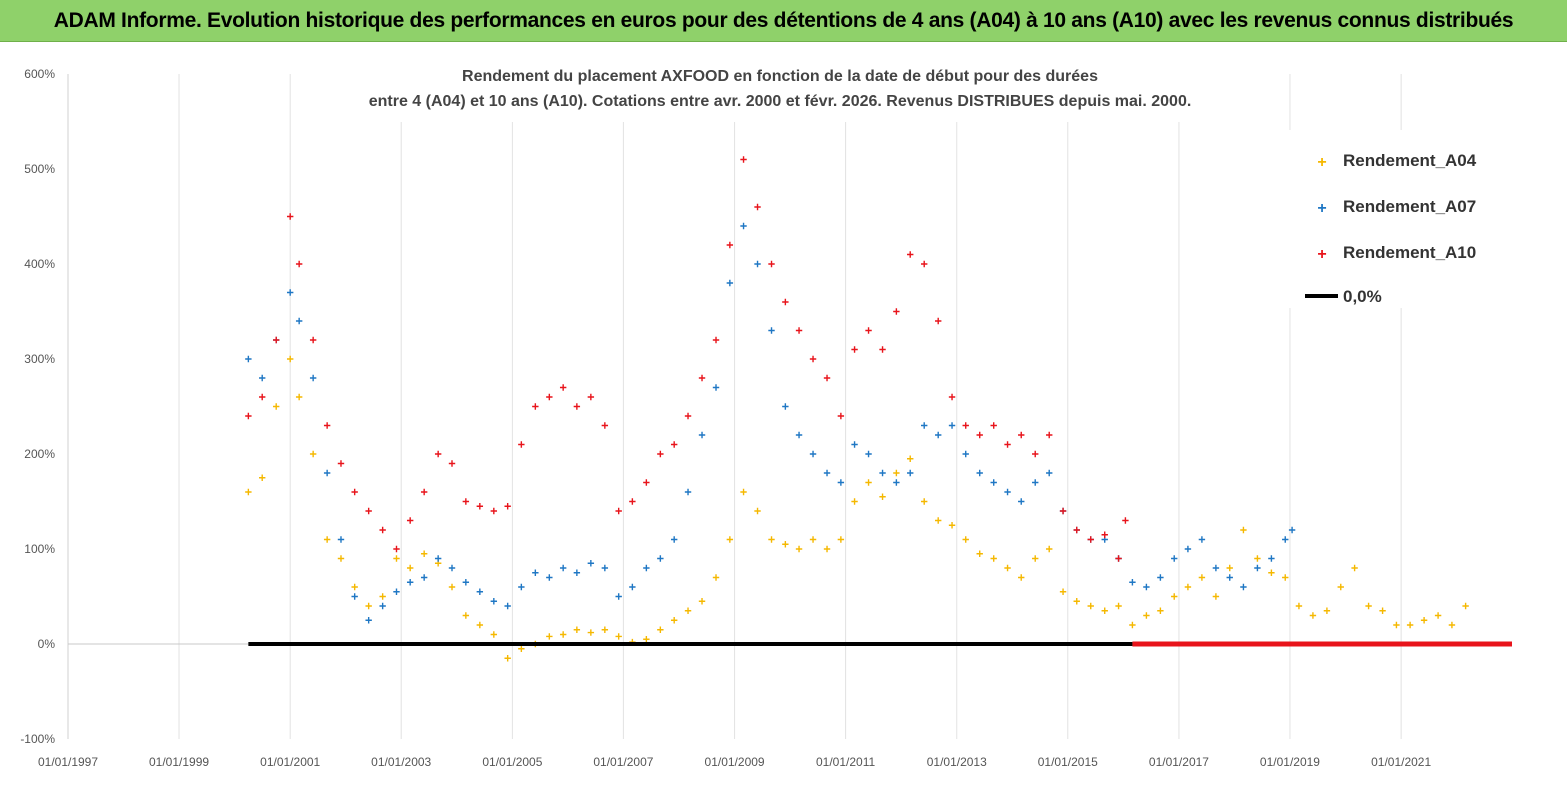 This screenshot has height=790, width=1567. I want to click on y-tick-label: 200%, so click(39, 454).